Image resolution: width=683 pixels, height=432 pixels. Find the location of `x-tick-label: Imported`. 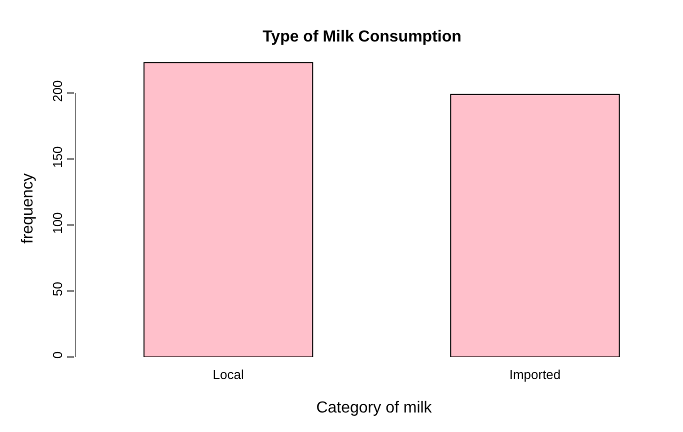

x-tick-label: Imported is located at coordinates (535, 374).